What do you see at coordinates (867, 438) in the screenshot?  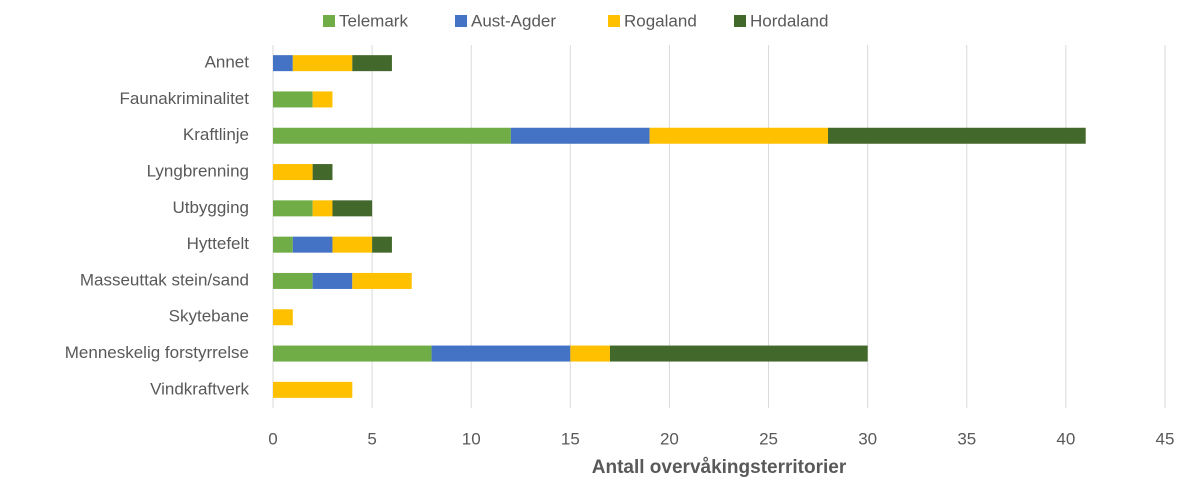 I see `x-tick-label: 30` at bounding box center [867, 438].